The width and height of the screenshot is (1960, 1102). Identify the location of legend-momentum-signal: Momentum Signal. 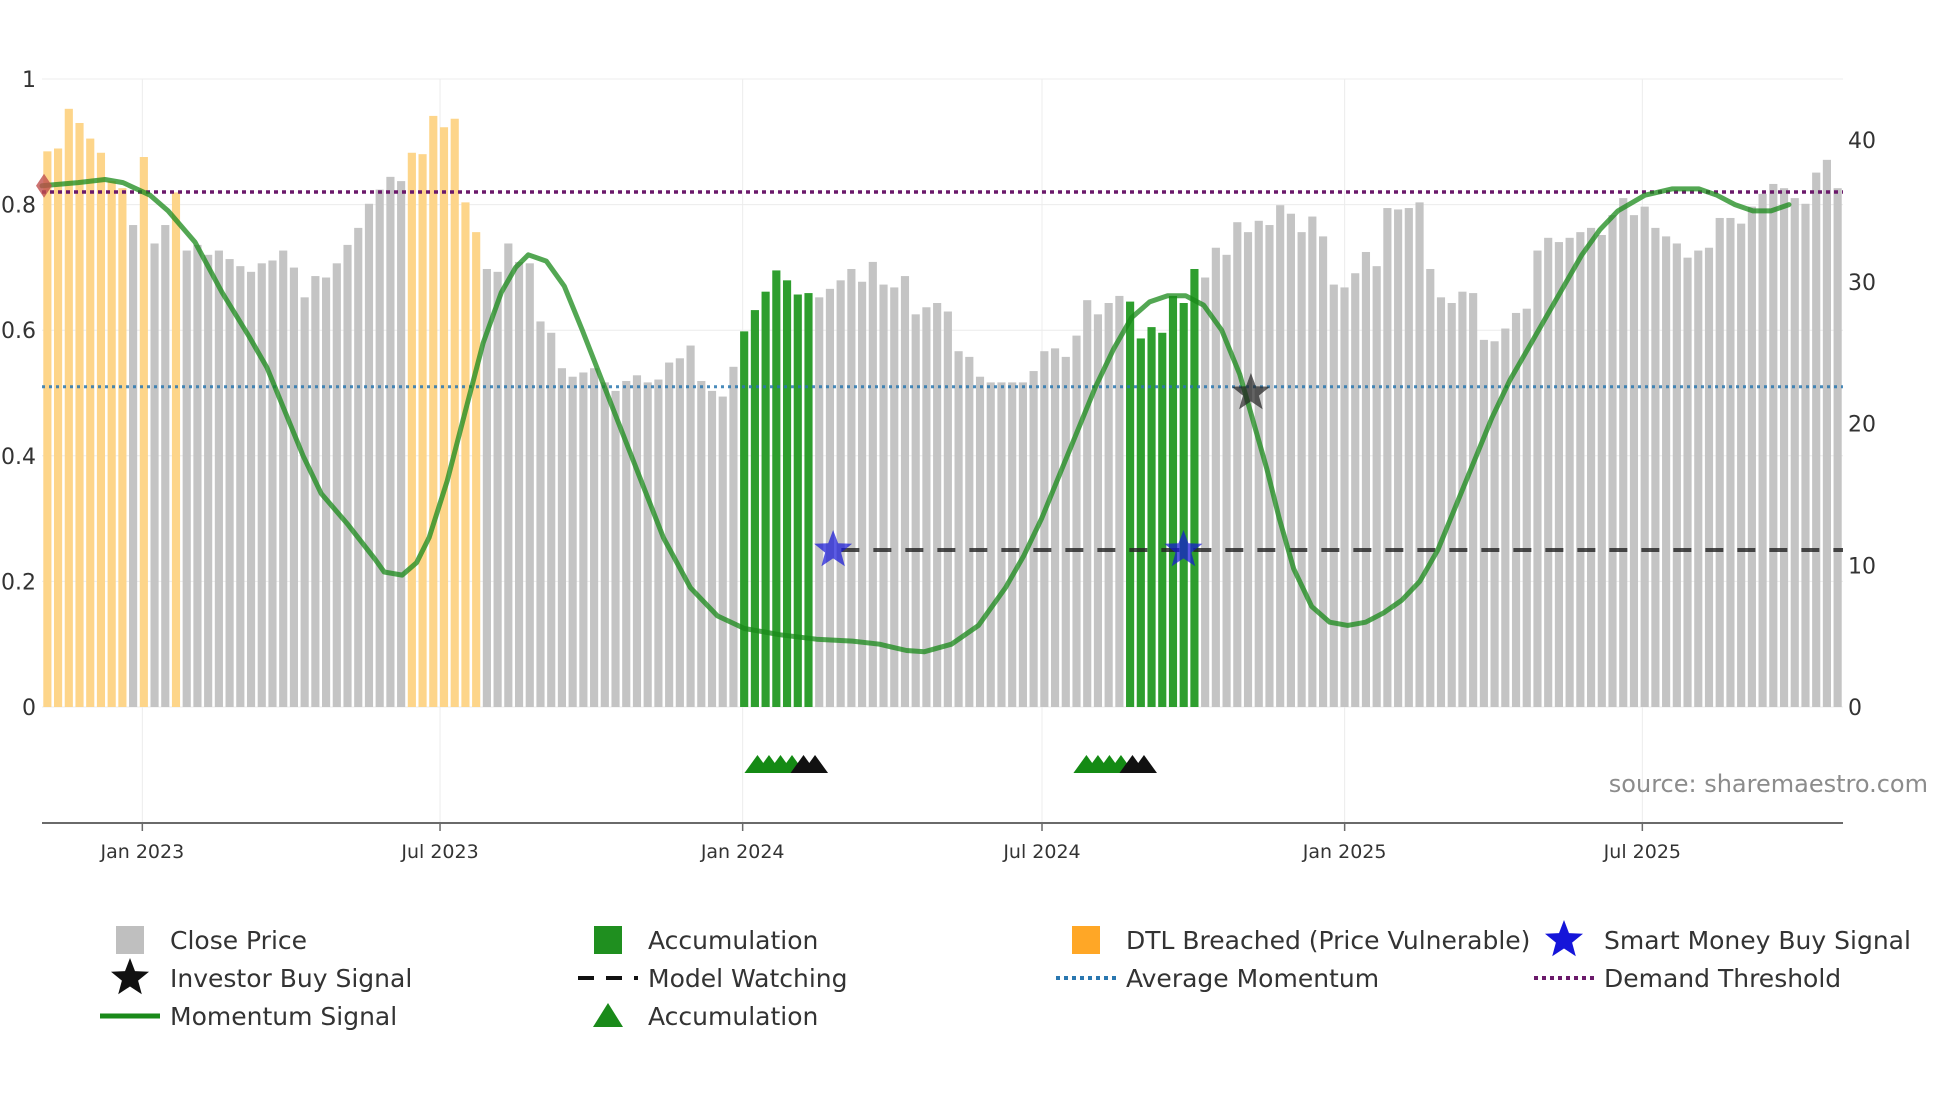
(248, 1016).